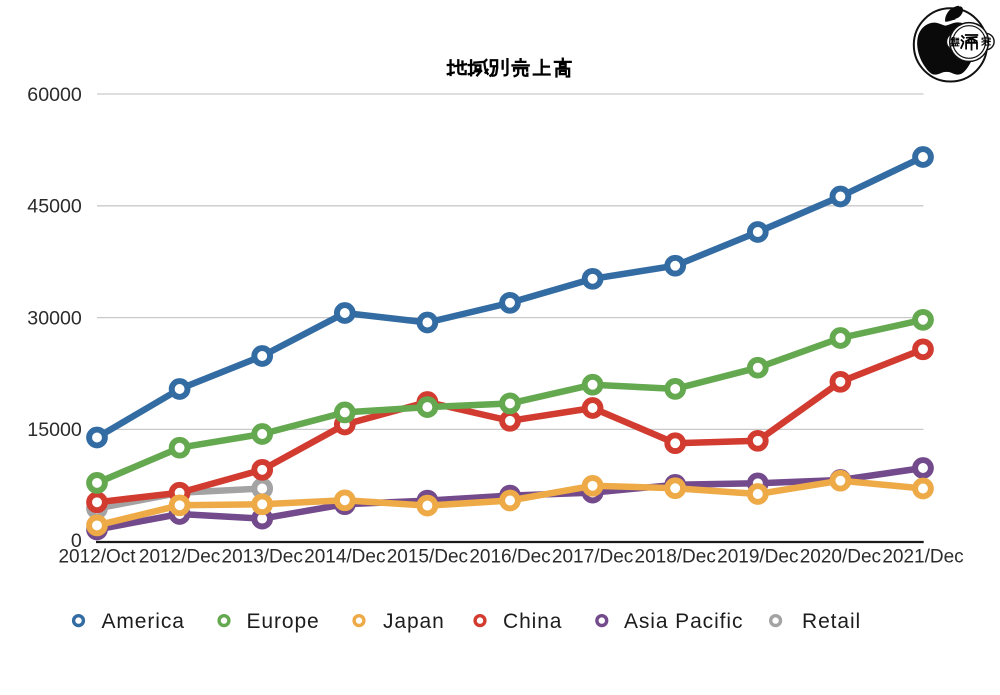 This screenshot has height=695, width=1000. I want to click on svg-text: Japan, so click(414, 621).